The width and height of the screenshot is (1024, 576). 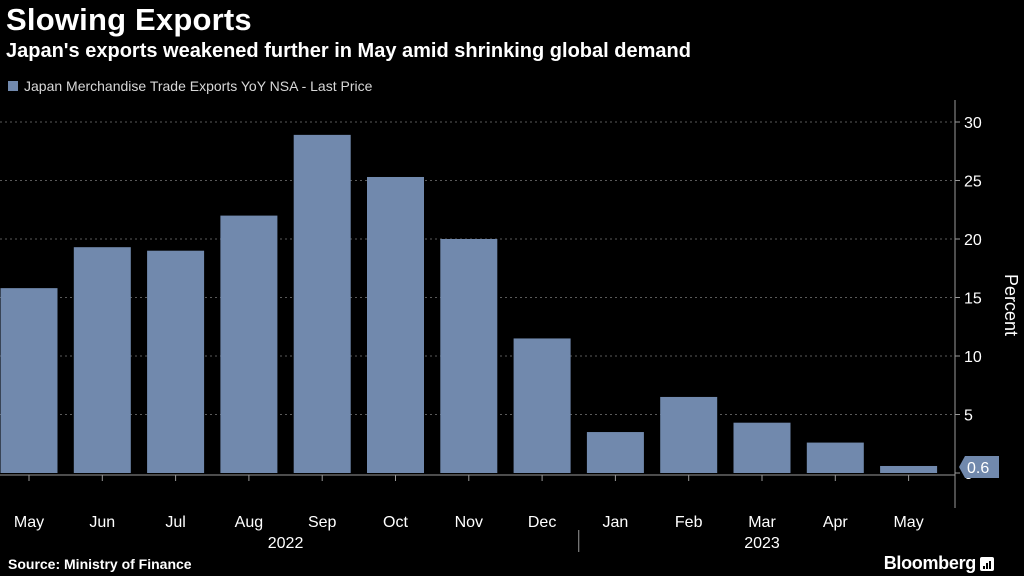 I want to click on y-tick-label: 20, so click(x=973, y=240).